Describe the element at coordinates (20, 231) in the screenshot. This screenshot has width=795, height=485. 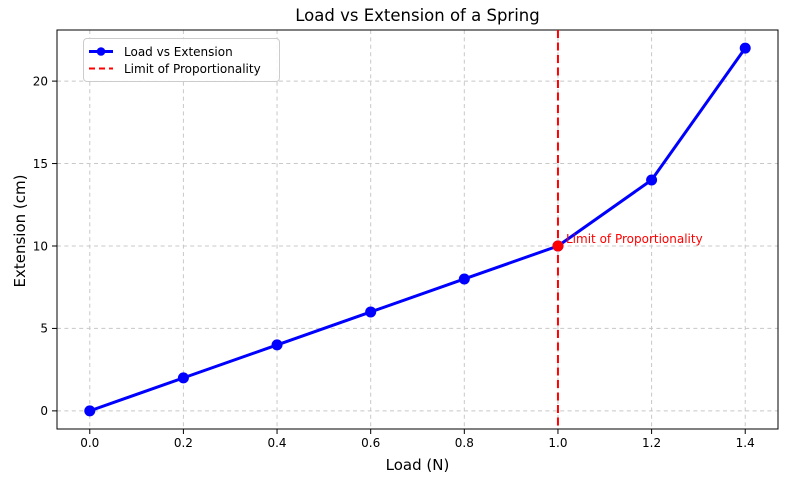
I see `y-axis-label: Extension (cm)` at that location.